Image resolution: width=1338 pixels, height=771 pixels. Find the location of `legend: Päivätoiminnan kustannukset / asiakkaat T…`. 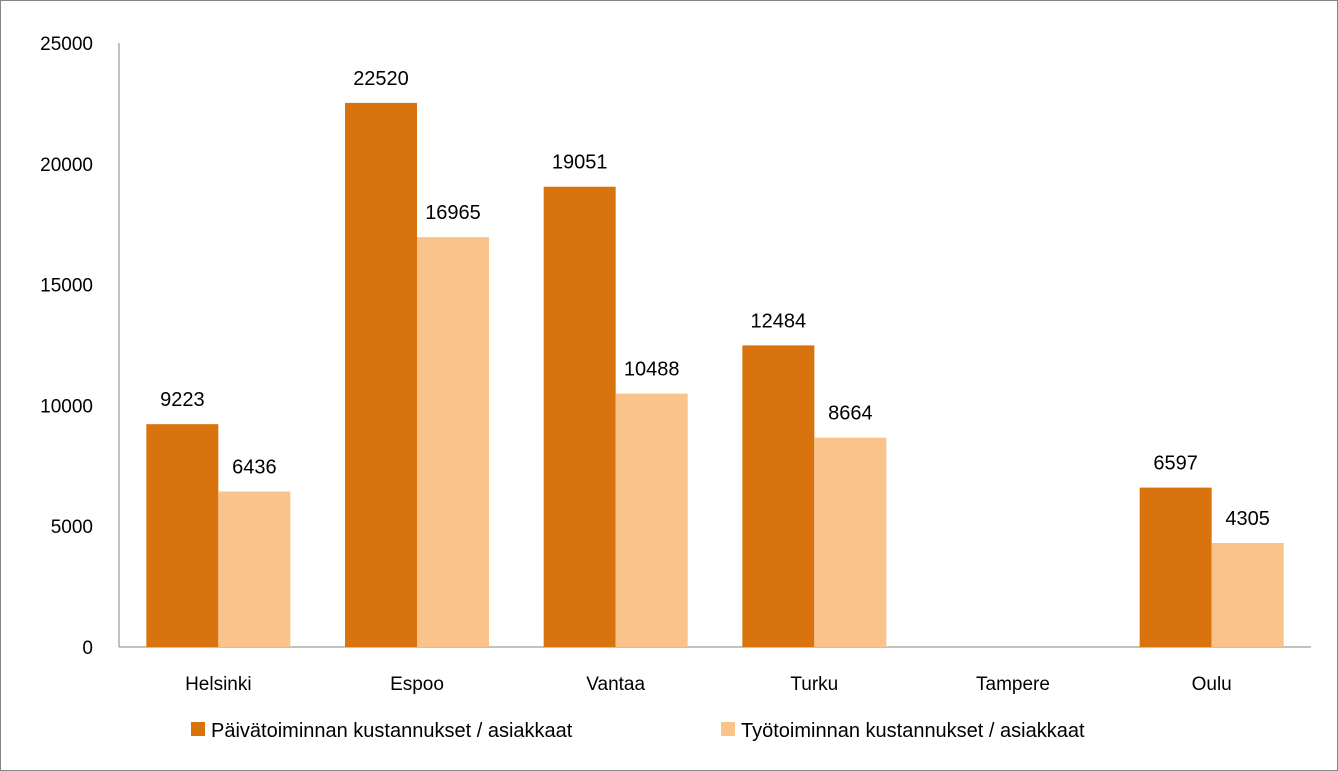

legend: Päivätoiminnan kustannukset / asiakkaat T… is located at coordinates (638, 731).